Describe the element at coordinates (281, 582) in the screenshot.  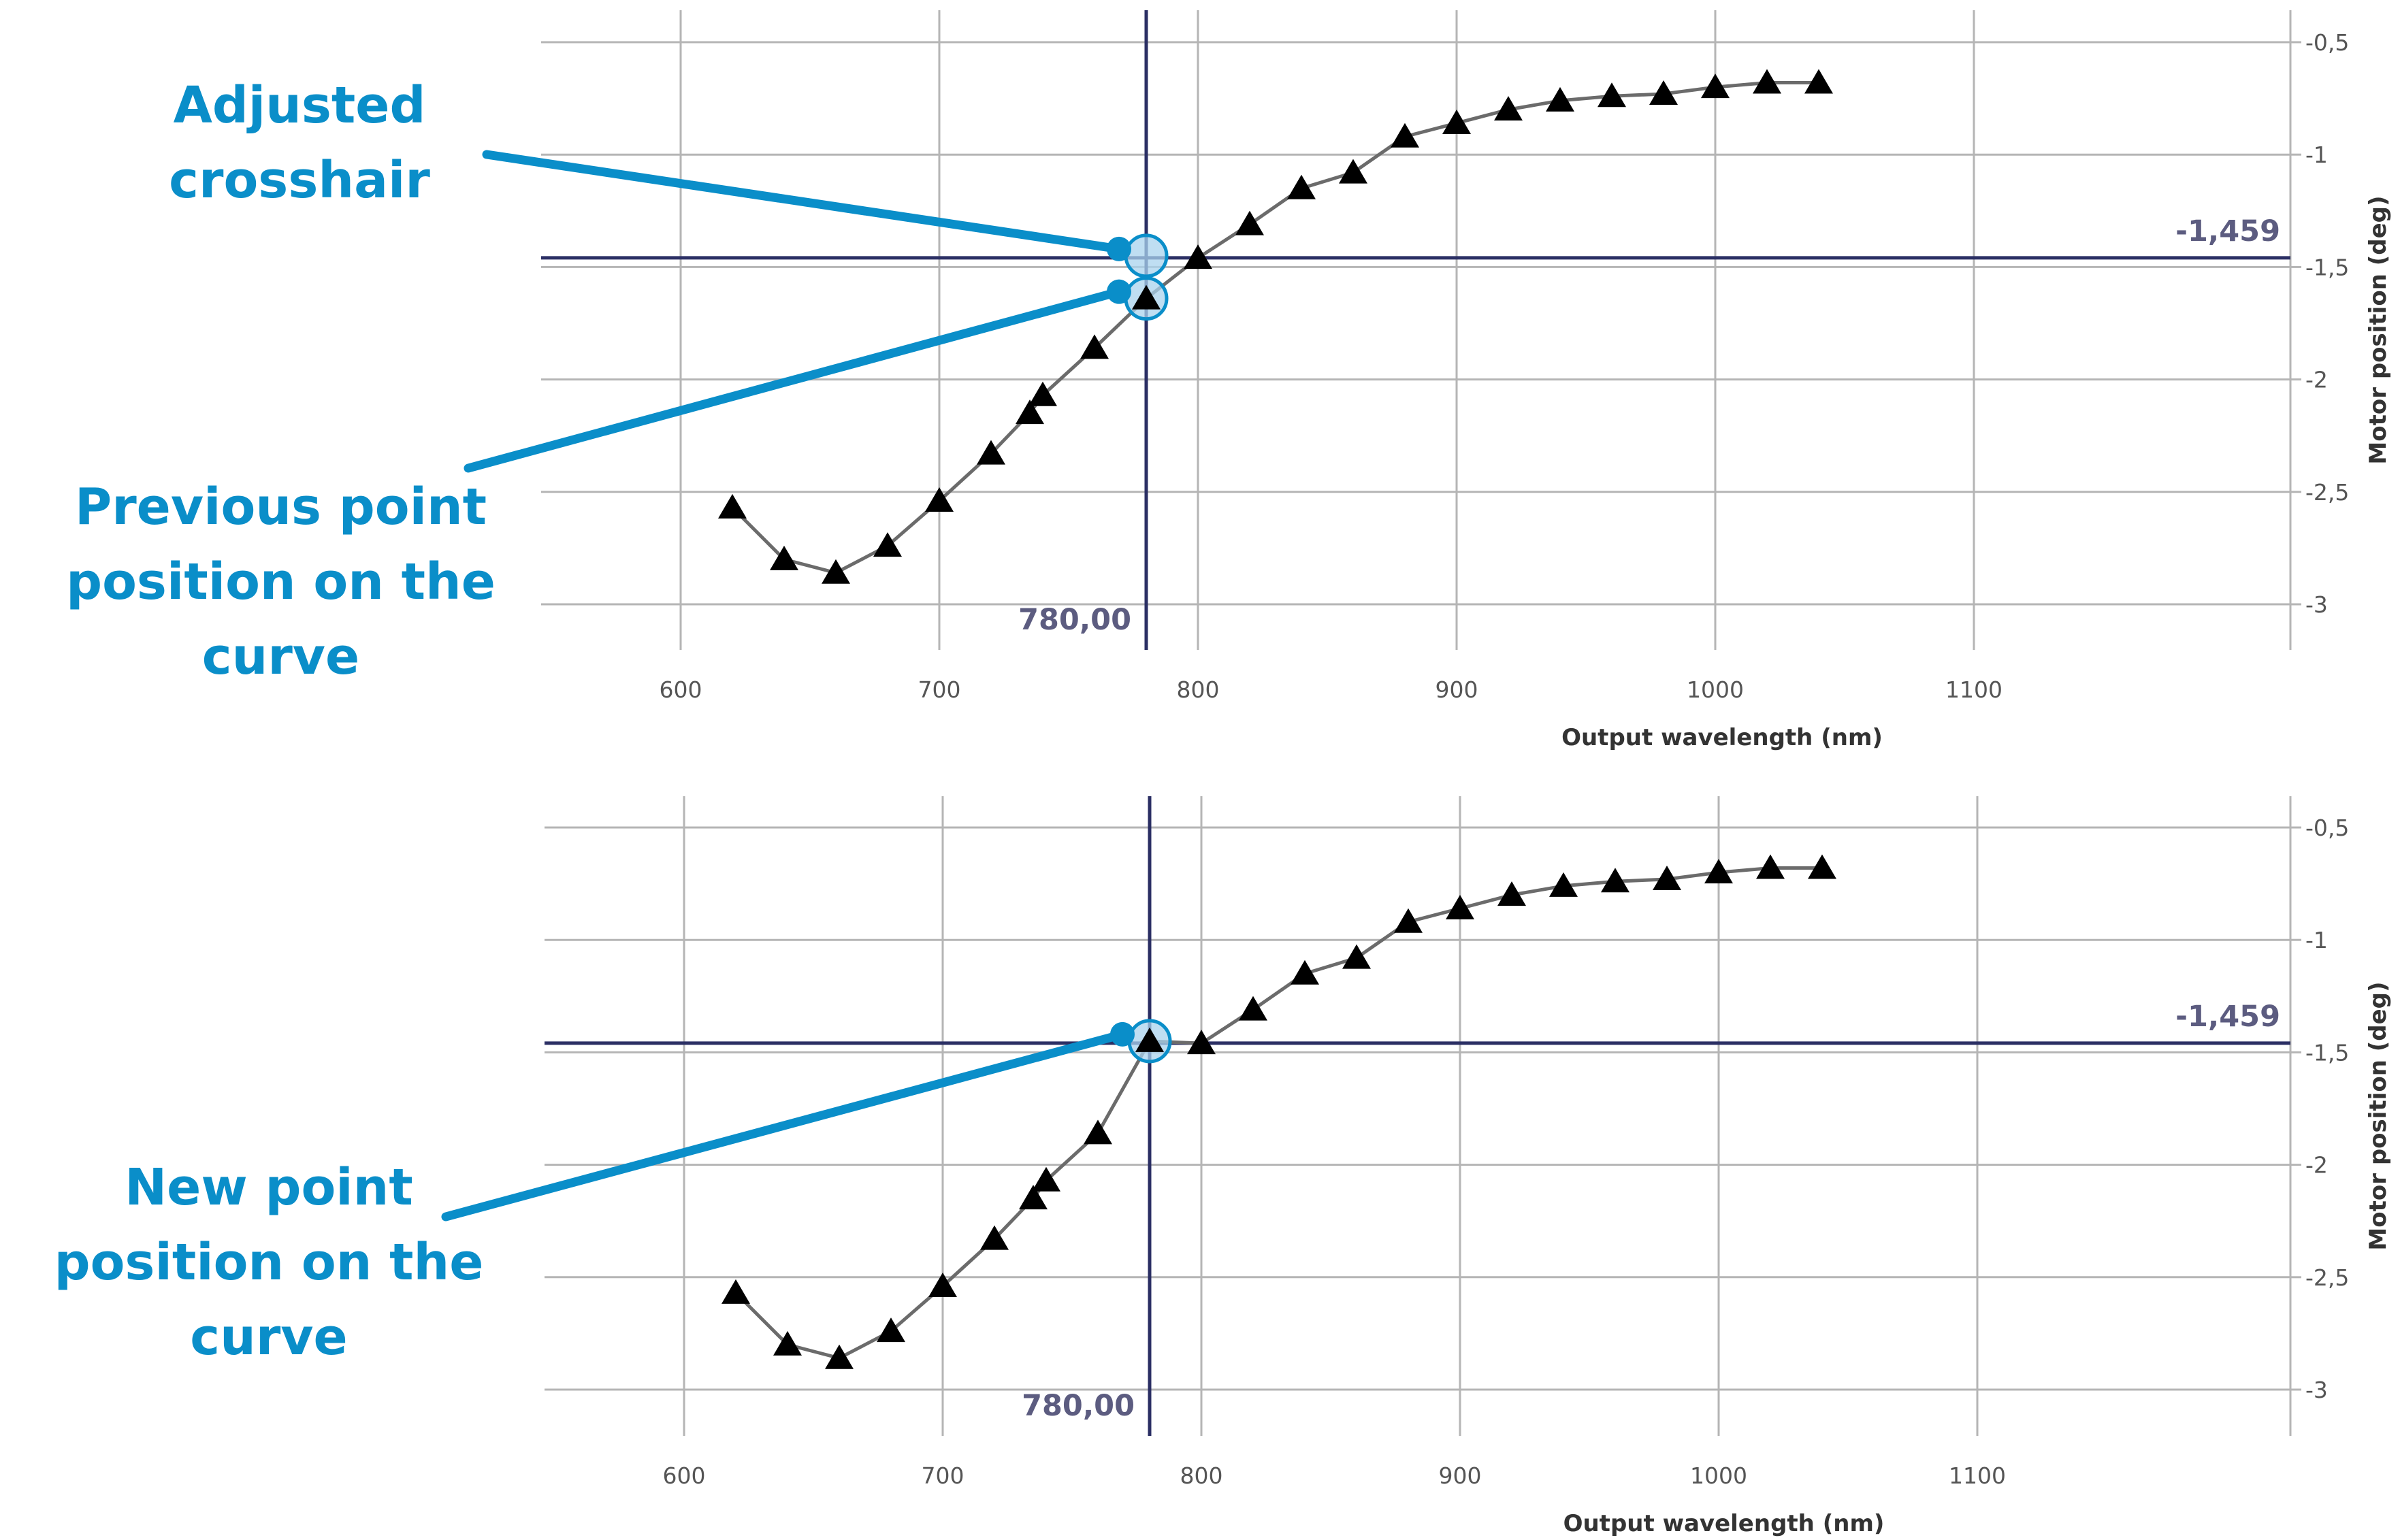
I see `callout-previous-point: Previous point position on the curve` at that location.